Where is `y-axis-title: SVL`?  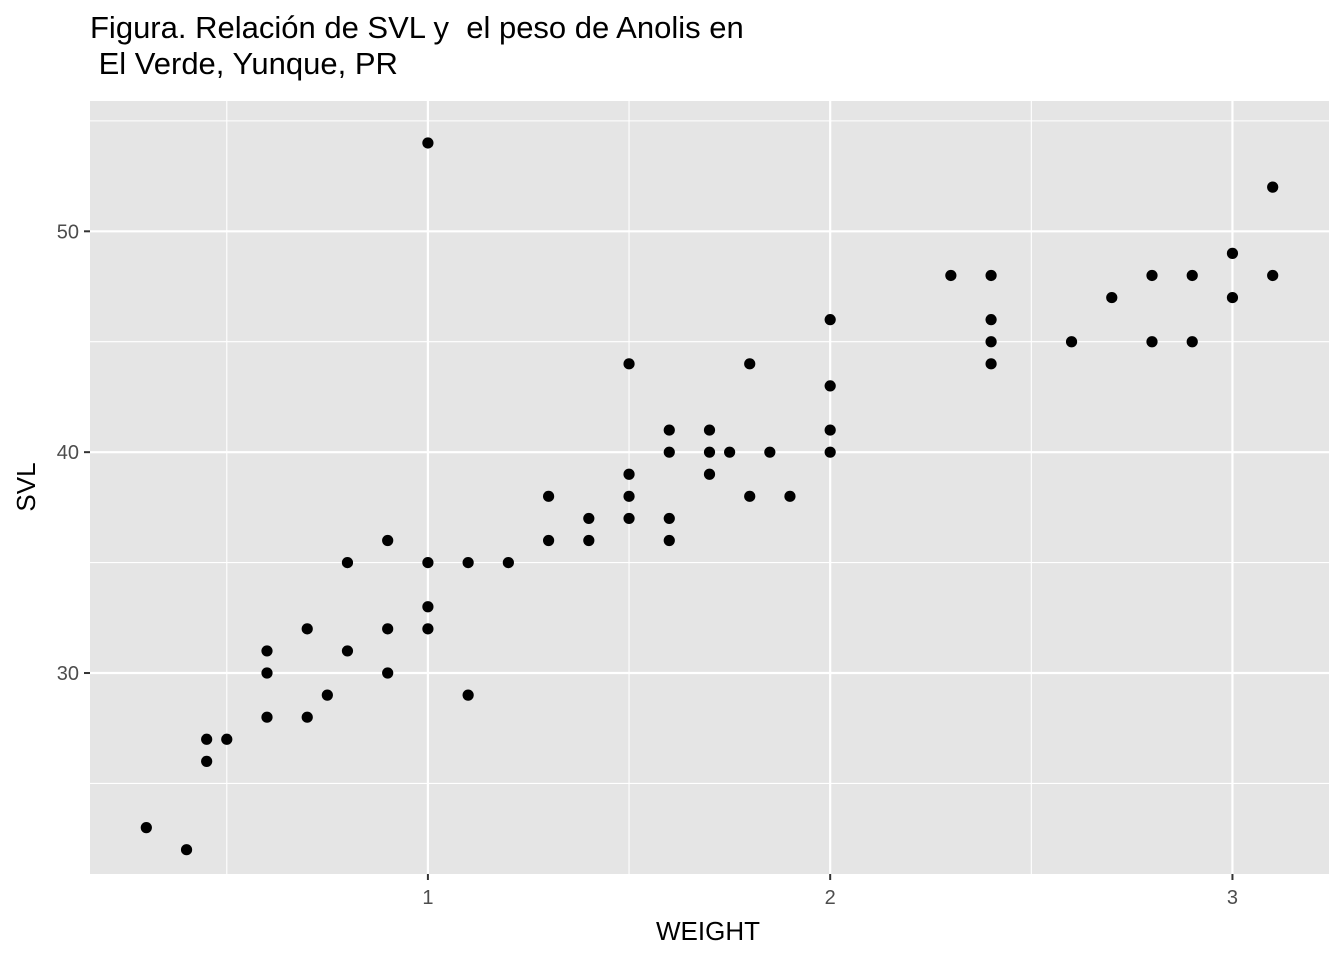 y-axis-title: SVL is located at coordinates (26, 486).